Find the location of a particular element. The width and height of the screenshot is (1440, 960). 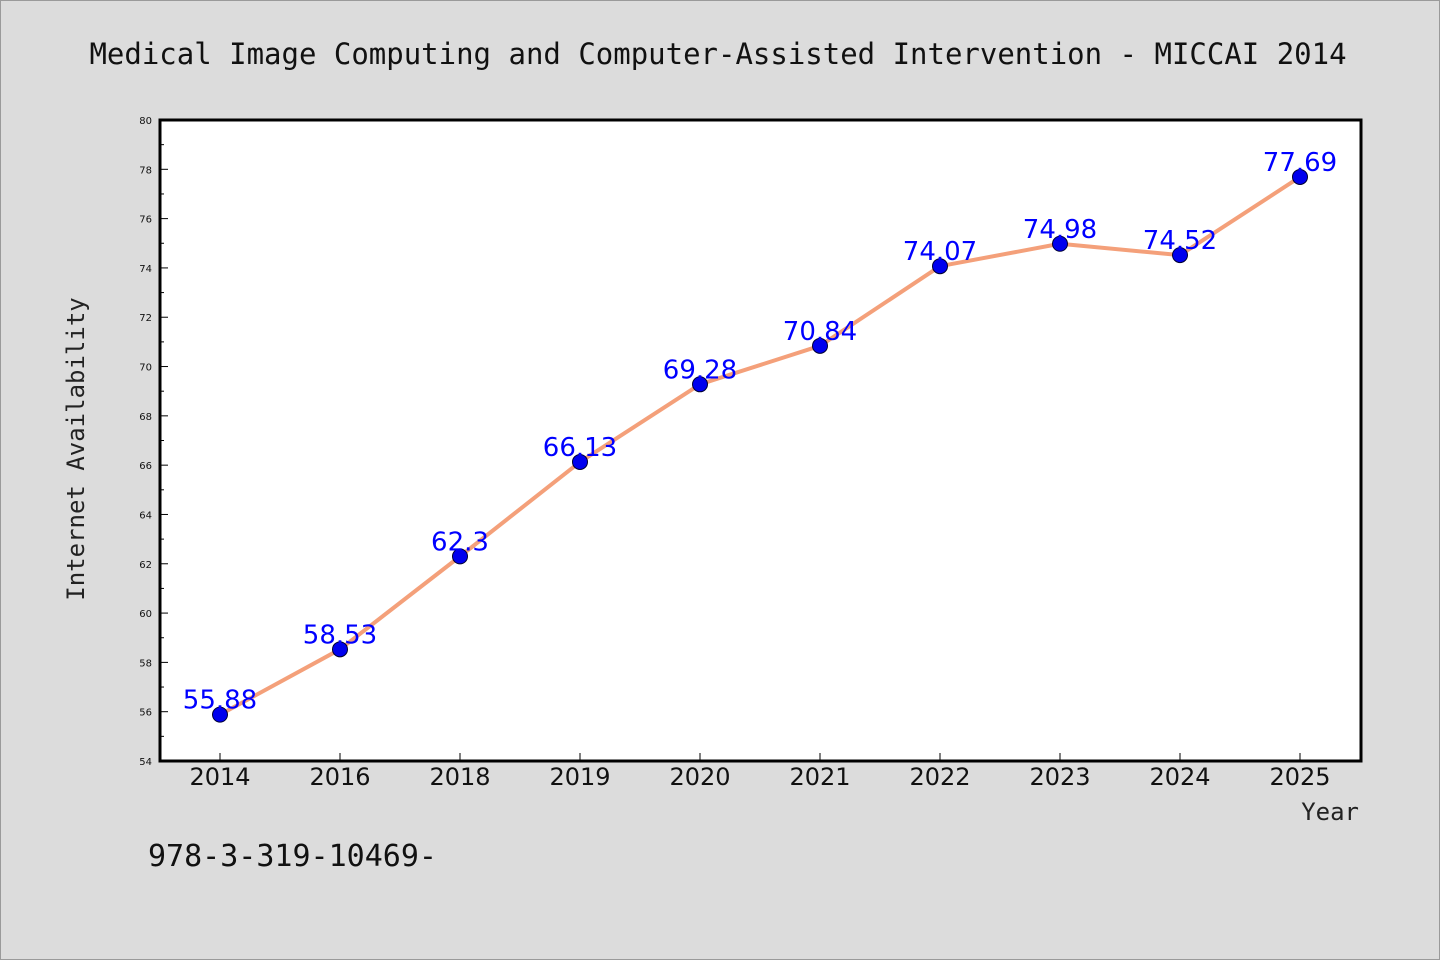

data-label: 70.84 is located at coordinates (820, 332).